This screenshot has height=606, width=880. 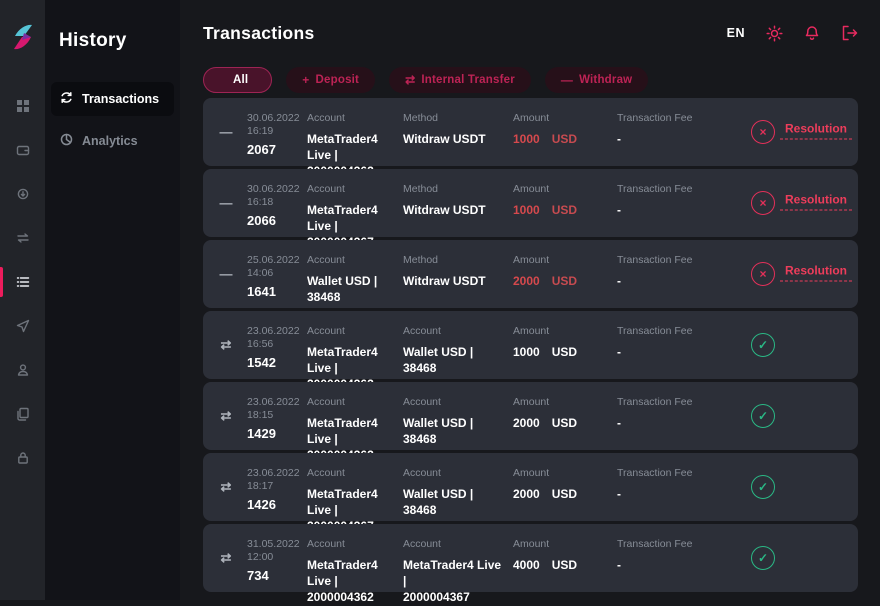 I want to click on status-icon: ×, so click(x=763, y=132).